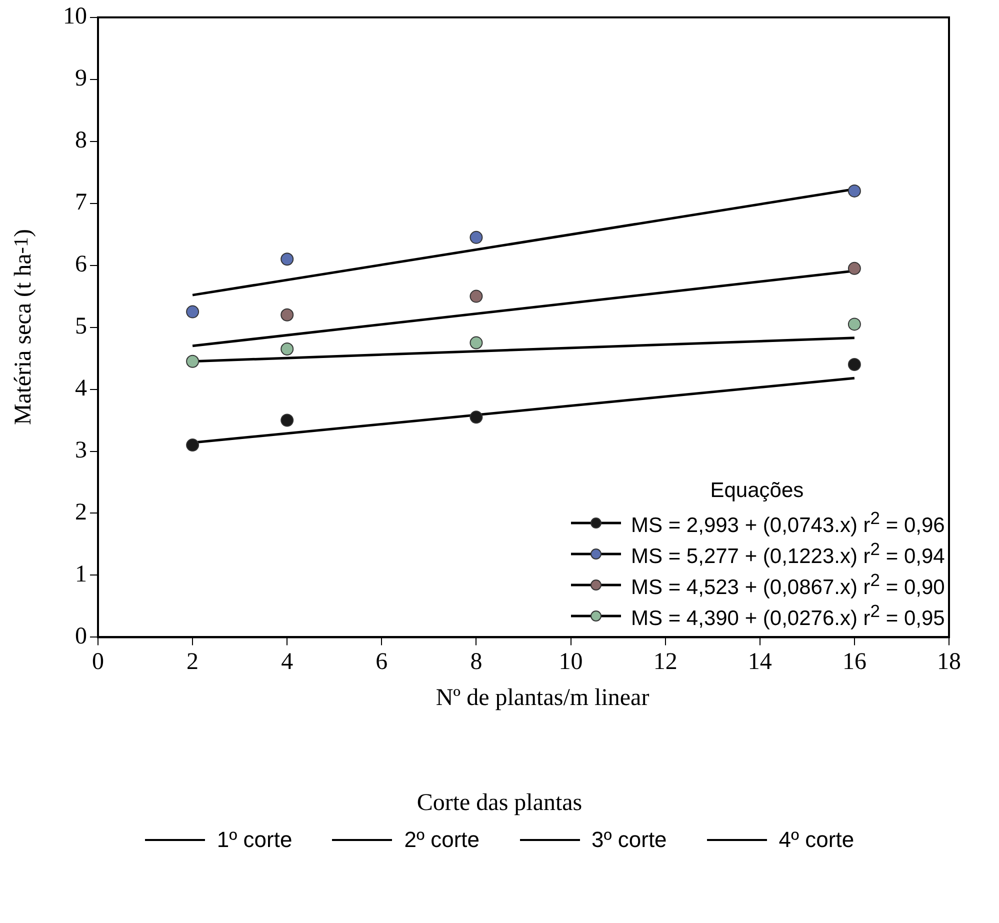 Image resolution: width=999 pixels, height=923 pixels. I want to click on y-tick-label: 10, so click(75, 17).